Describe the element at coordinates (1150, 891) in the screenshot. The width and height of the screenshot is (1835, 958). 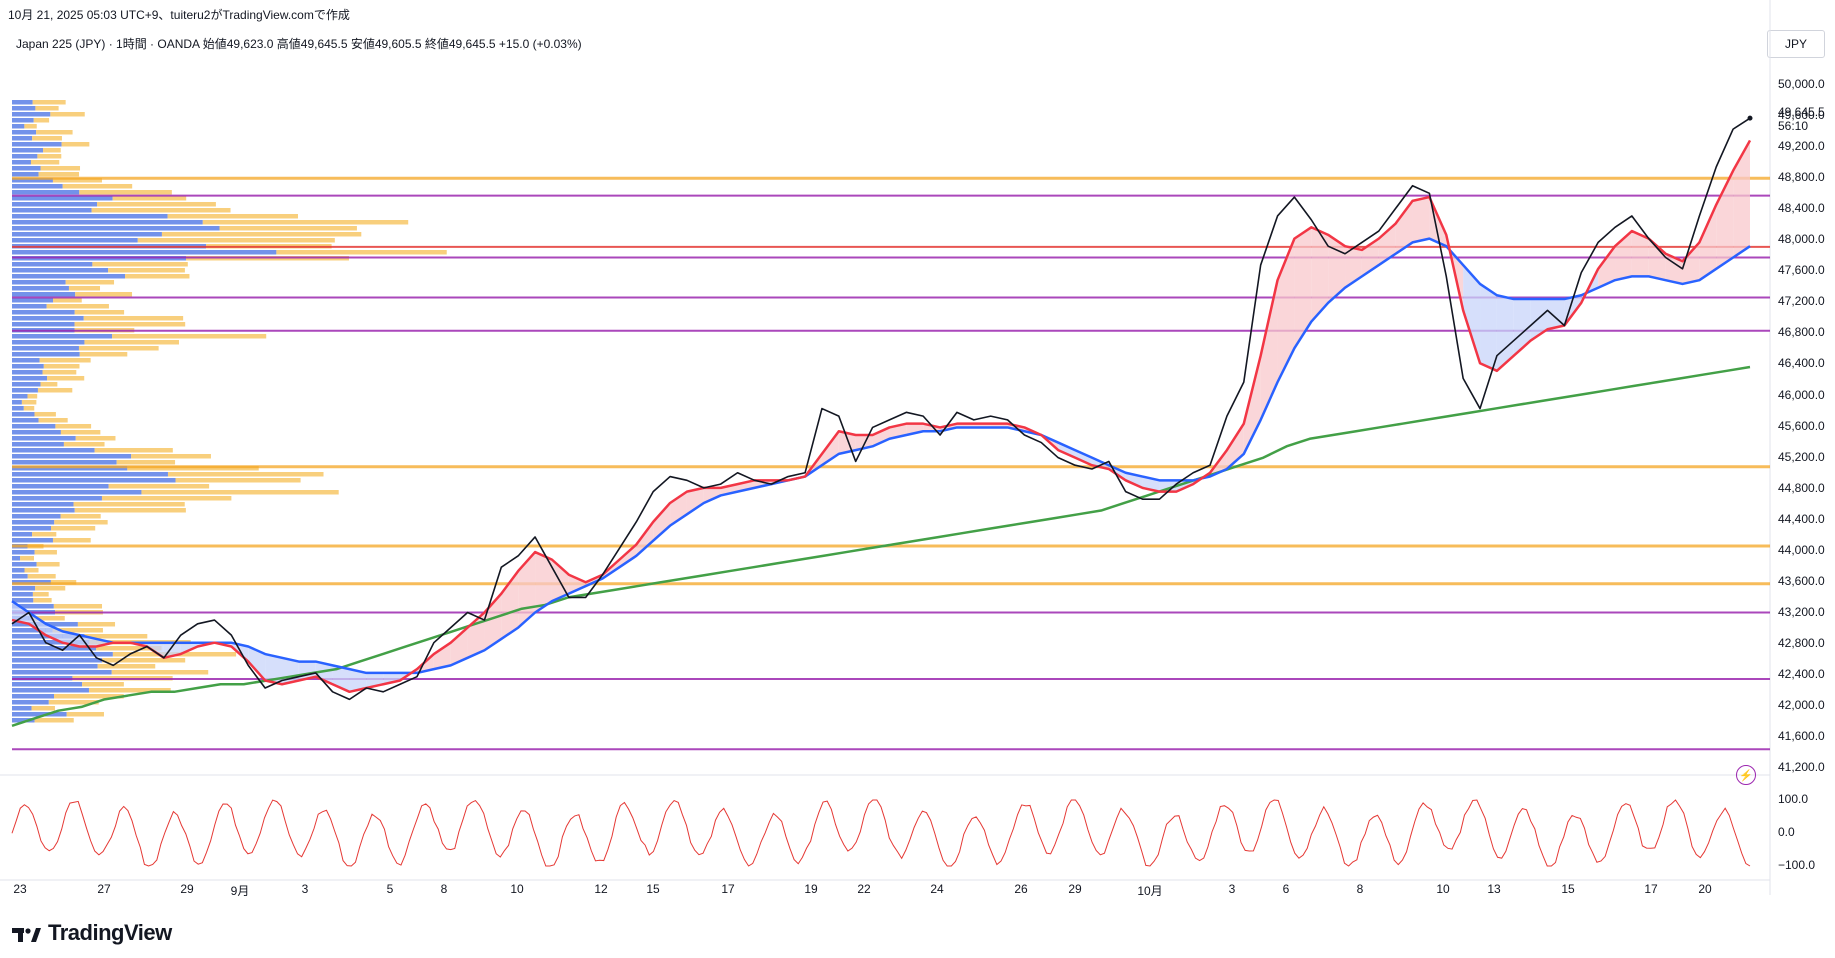
I see `date-tick-label: 10月` at that location.